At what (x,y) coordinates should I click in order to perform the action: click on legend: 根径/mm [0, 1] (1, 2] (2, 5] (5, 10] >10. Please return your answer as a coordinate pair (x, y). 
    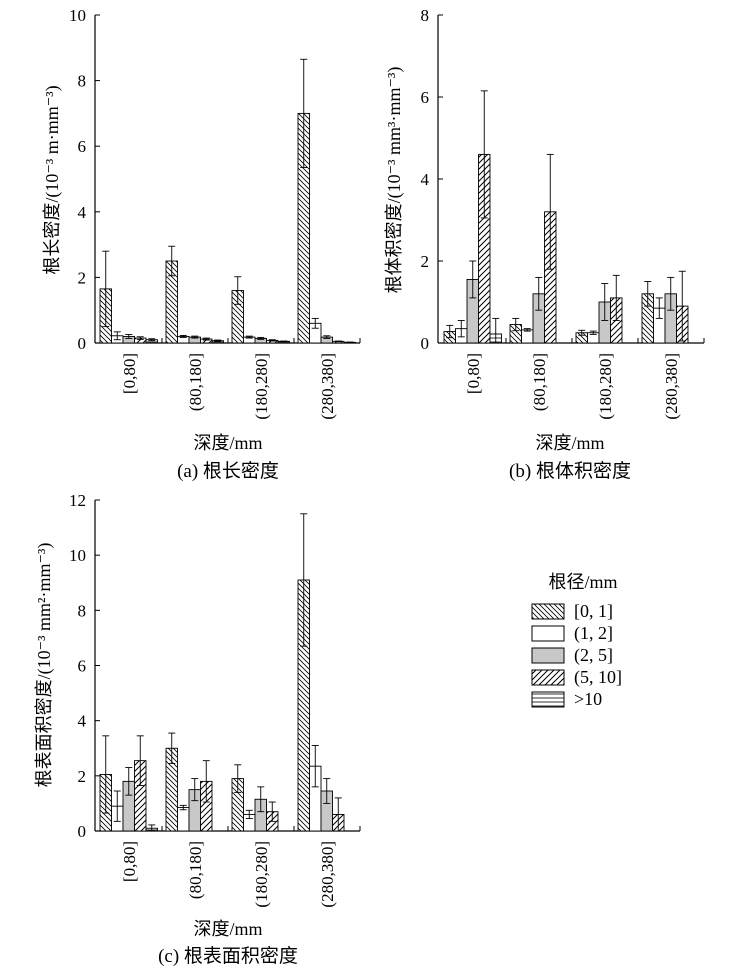
    Looking at the image, I should click on (576, 640).